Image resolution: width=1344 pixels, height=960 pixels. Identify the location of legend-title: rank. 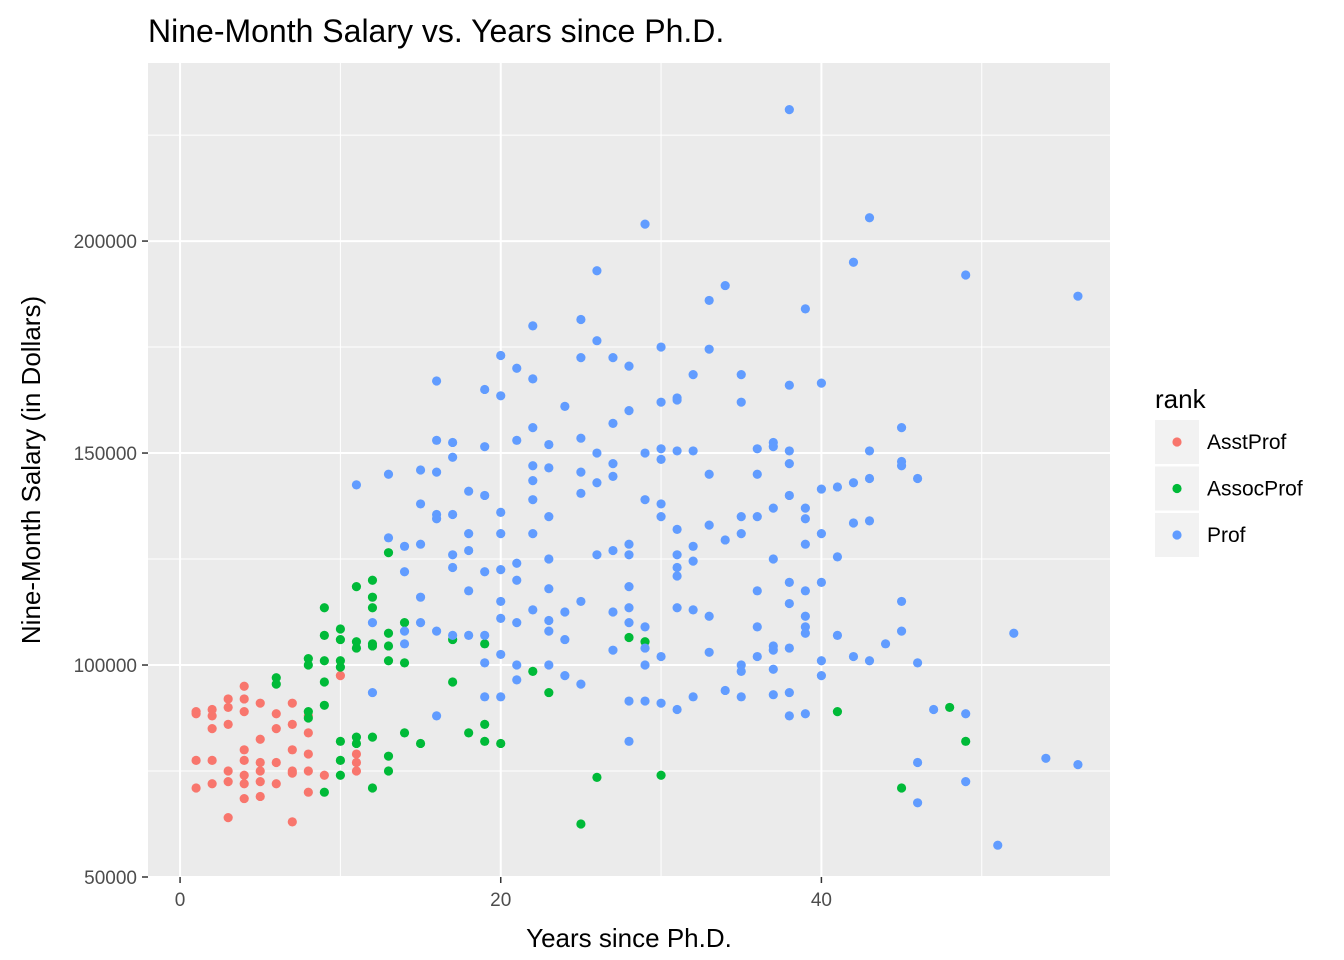
(1181, 399).